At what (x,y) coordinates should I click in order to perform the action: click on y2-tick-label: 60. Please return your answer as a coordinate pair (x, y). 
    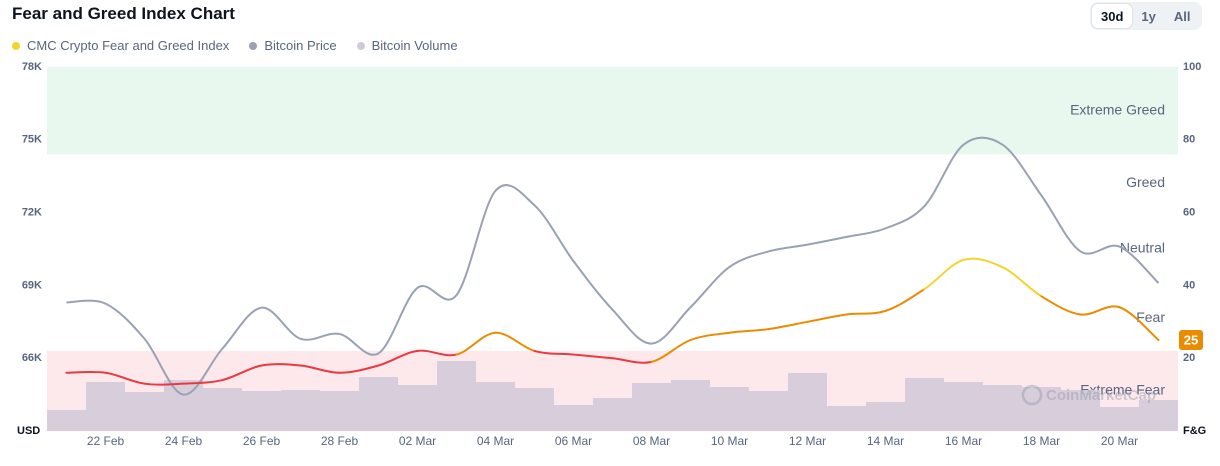
    Looking at the image, I should click on (1189, 213).